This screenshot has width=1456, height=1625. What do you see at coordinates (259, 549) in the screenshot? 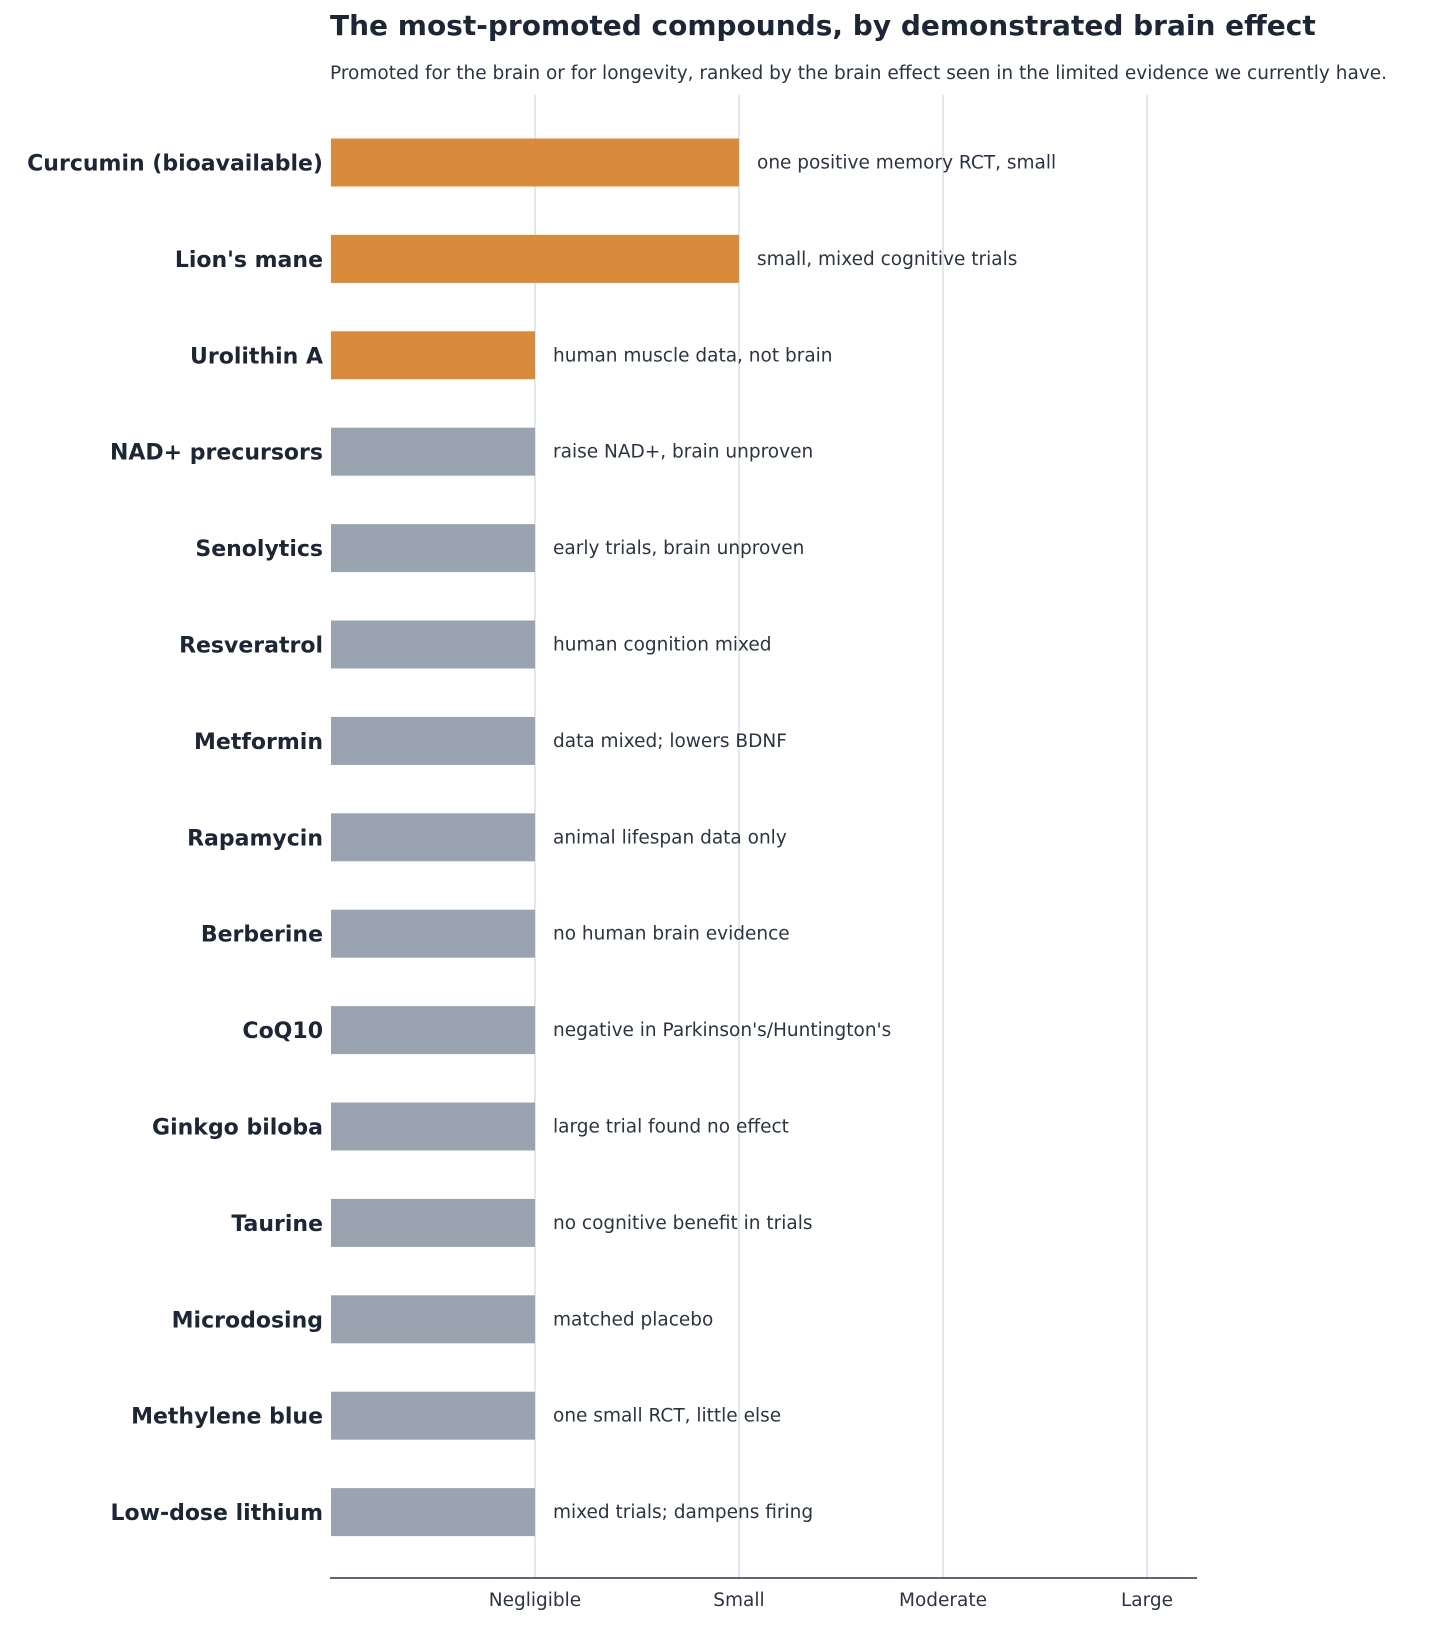
I see `category-label: Senolytics` at bounding box center [259, 549].